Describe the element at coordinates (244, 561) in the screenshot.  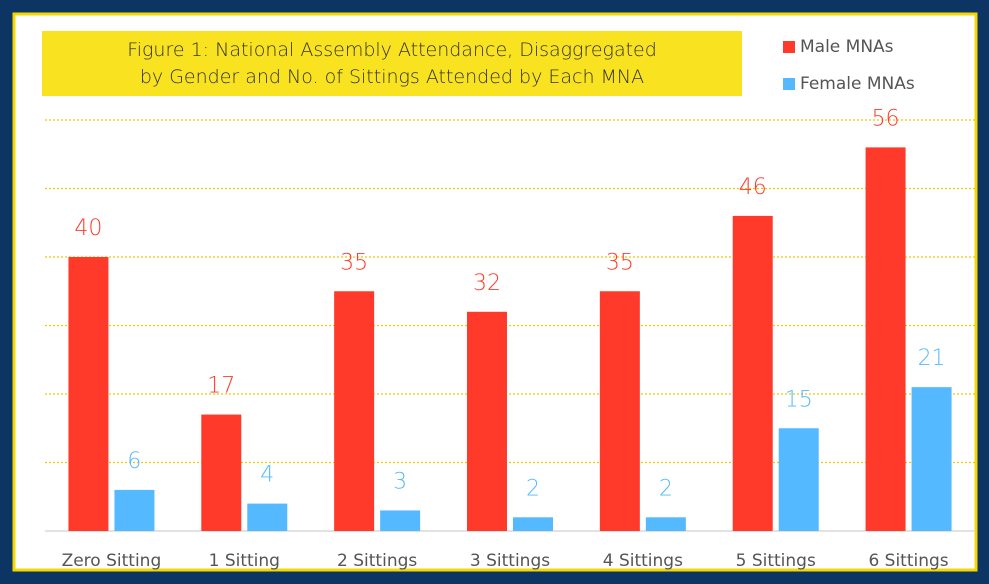
I see `x-tick-label: 1 Sitting` at that location.